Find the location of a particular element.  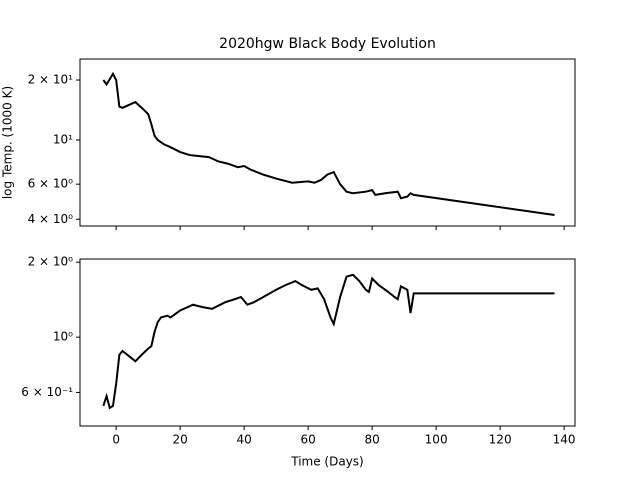

x-tick-label: 20 is located at coordinates (180, 440).